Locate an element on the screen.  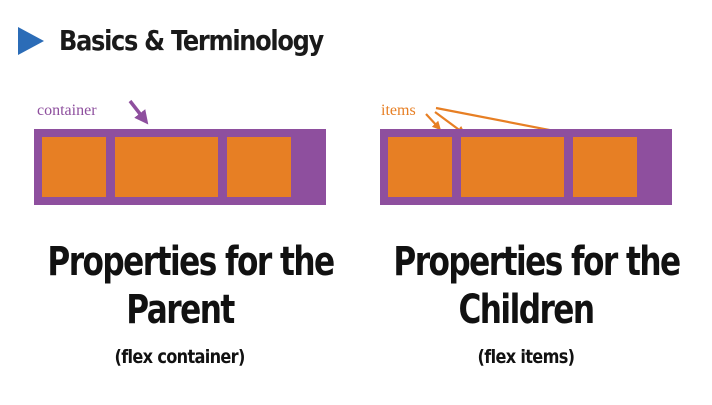
children-subheading: (flex items) is located at coordinates (526, 357).